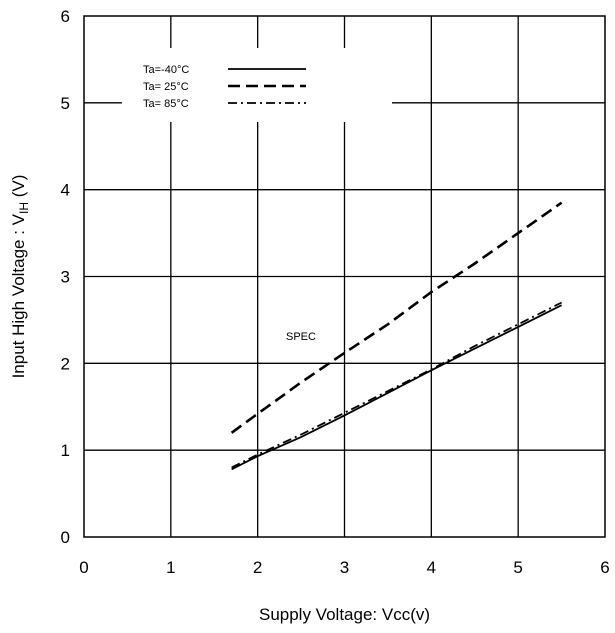 Image resolution: width=615 pixels, height=633 pixels. I want to click on x-tick-label: 5, so click(517, 567).